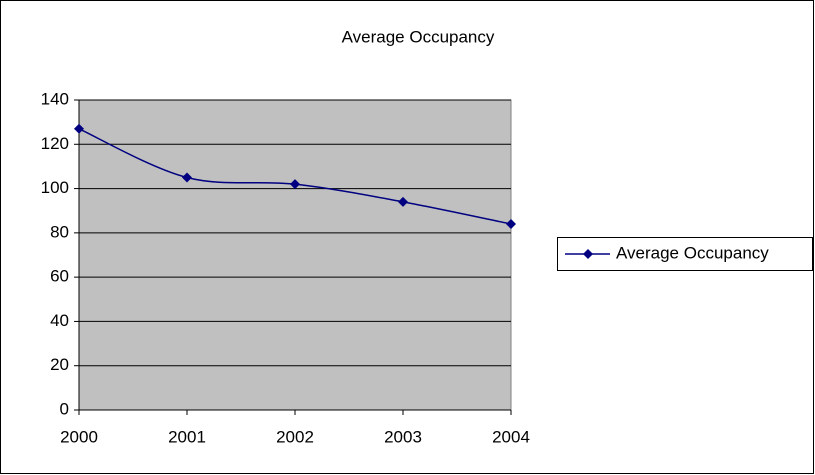  What do you see at coordinates (64, 408) in the screenshot?
I see `y-tick-label: 0` at bounding box center [64, 408].